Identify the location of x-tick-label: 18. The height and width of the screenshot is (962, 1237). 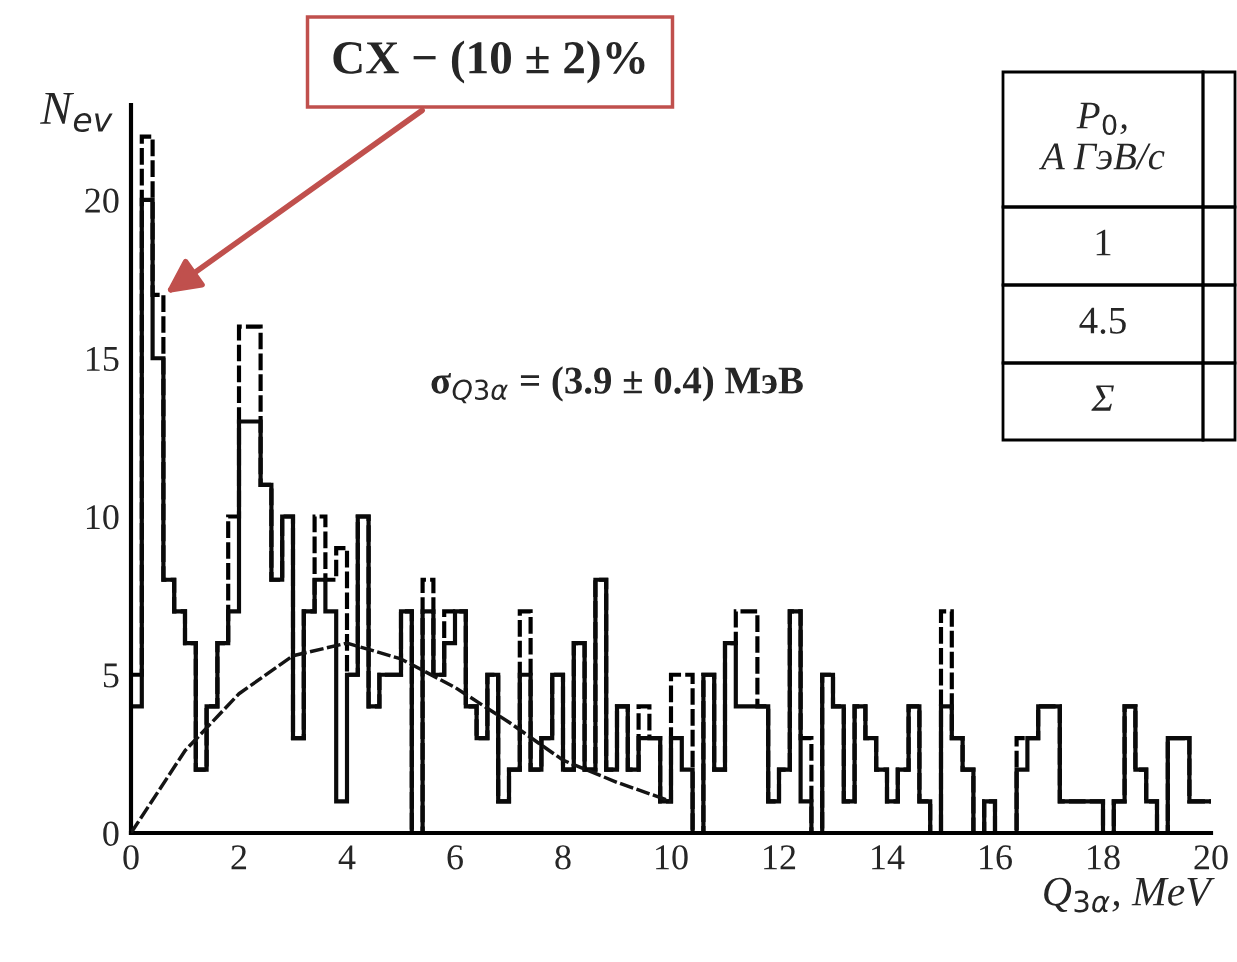
(1104, 857).